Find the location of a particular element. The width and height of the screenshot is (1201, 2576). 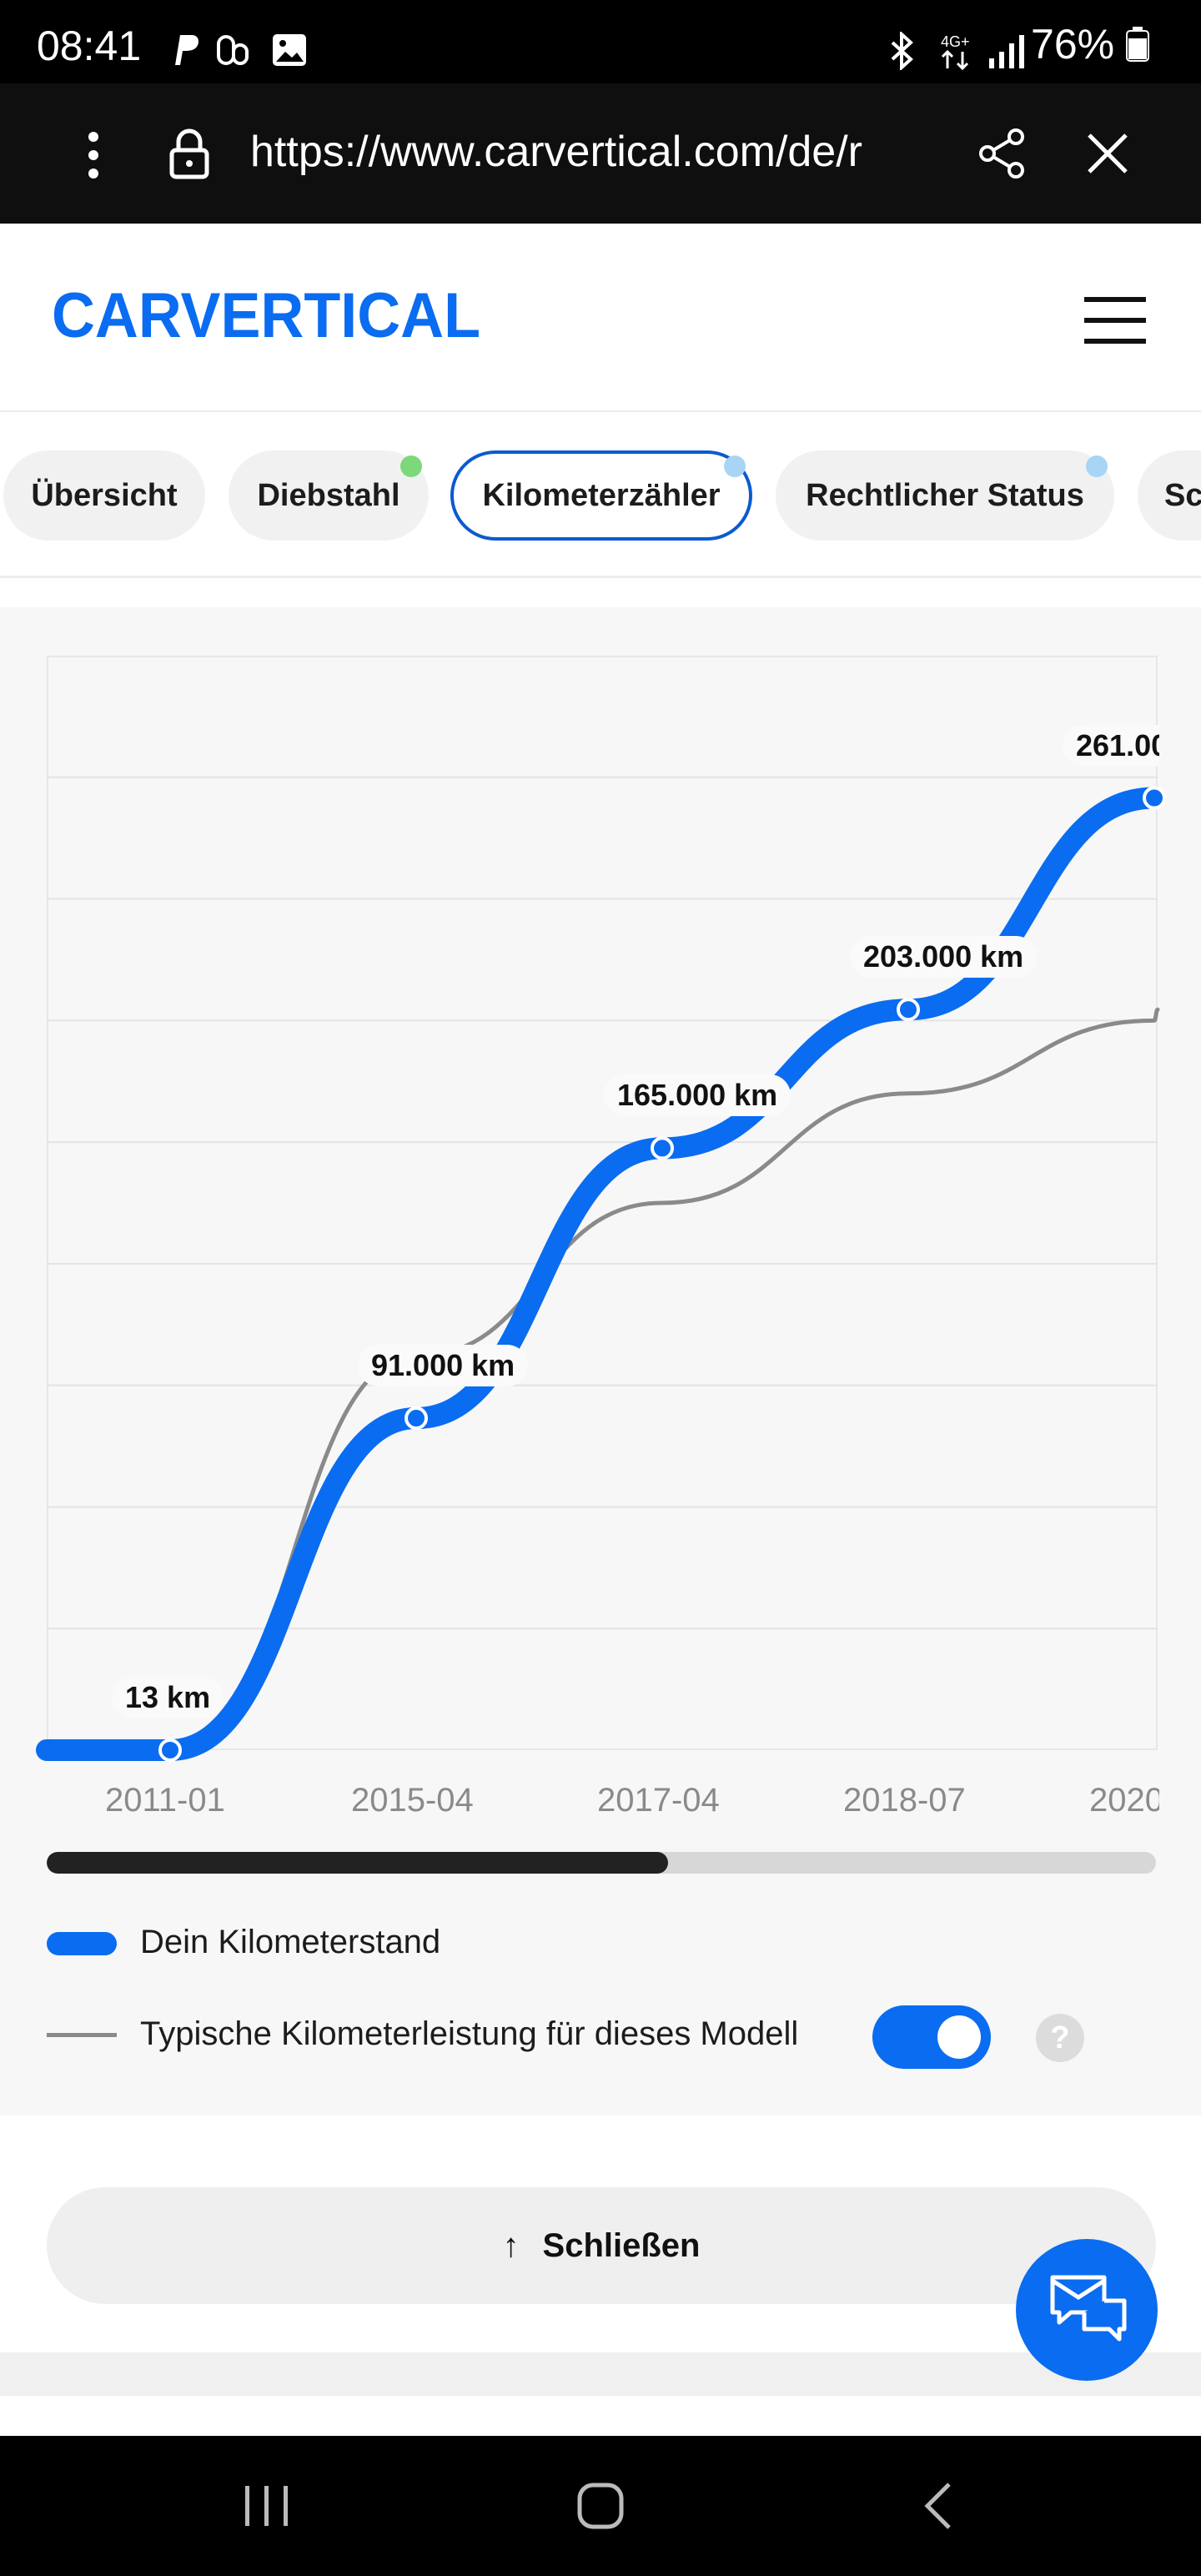

toggle-knob is located at coordinates (959, 2037).